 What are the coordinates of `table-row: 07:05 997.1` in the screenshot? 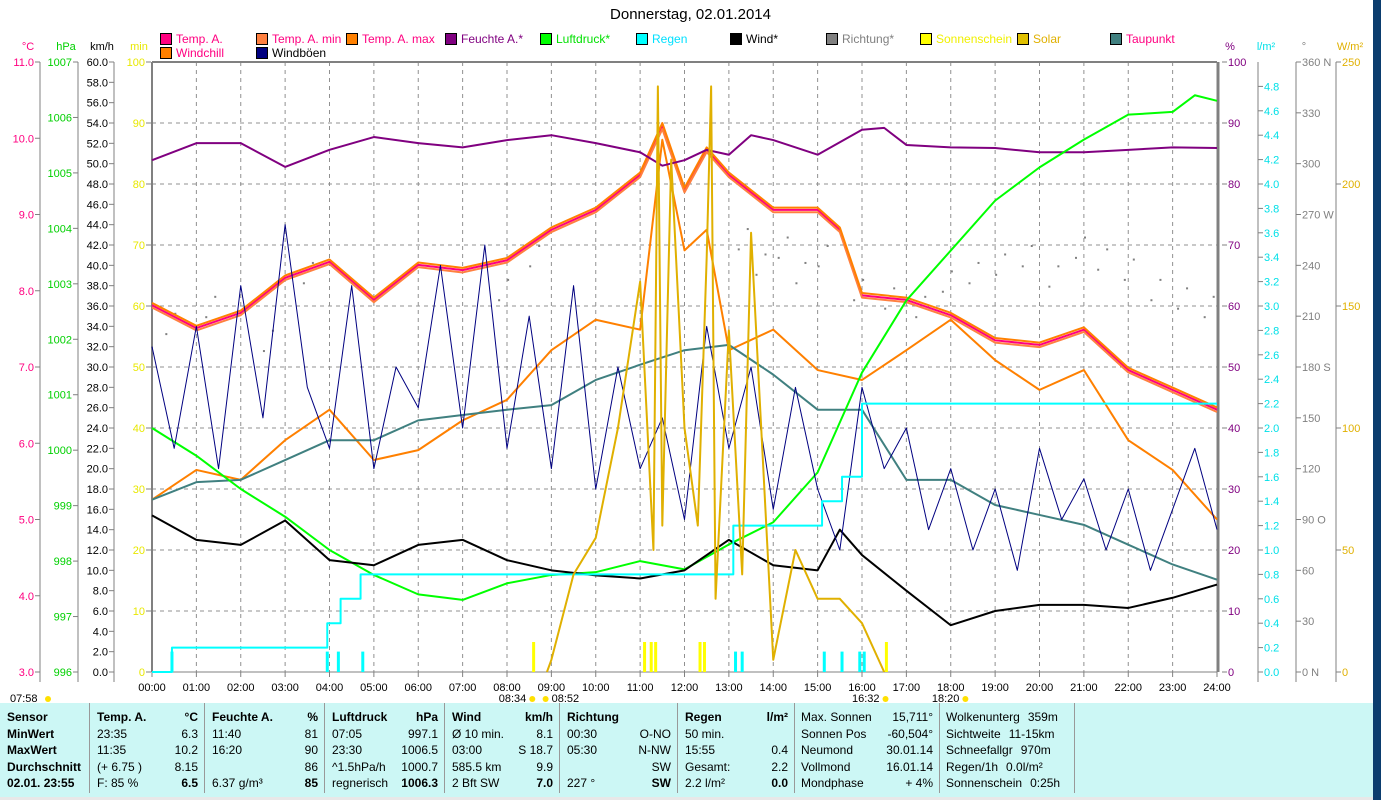 It's located at (385, 734).